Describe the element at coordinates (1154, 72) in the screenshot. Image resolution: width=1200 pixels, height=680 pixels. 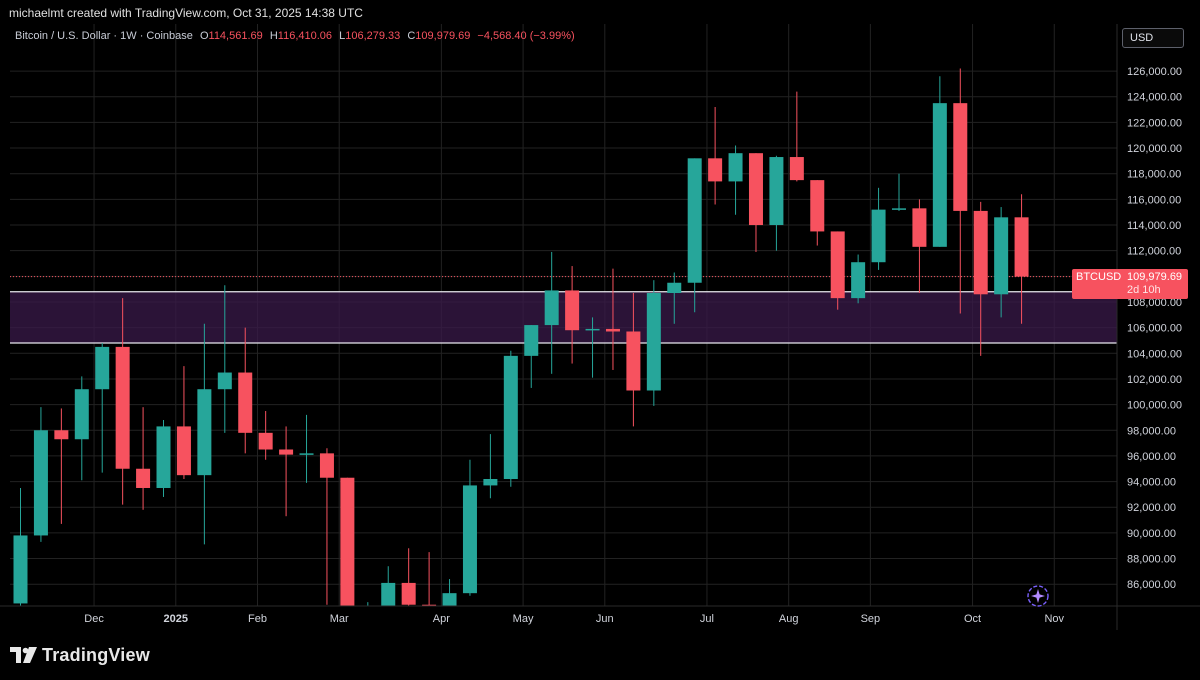
I see `price-tick-label: 126,000.00` at that location.